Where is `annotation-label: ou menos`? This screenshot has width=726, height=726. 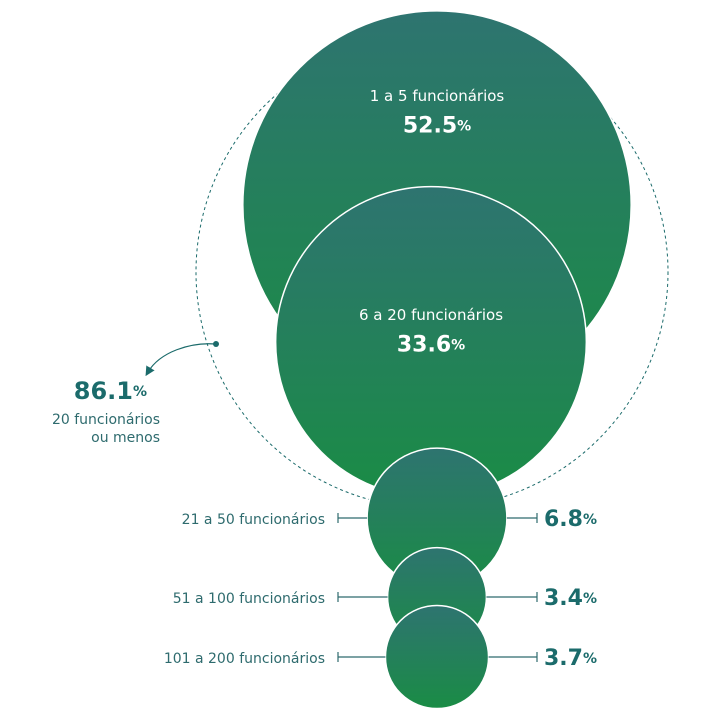
annotation-label: ou menos is located at coordinates (125, 438).